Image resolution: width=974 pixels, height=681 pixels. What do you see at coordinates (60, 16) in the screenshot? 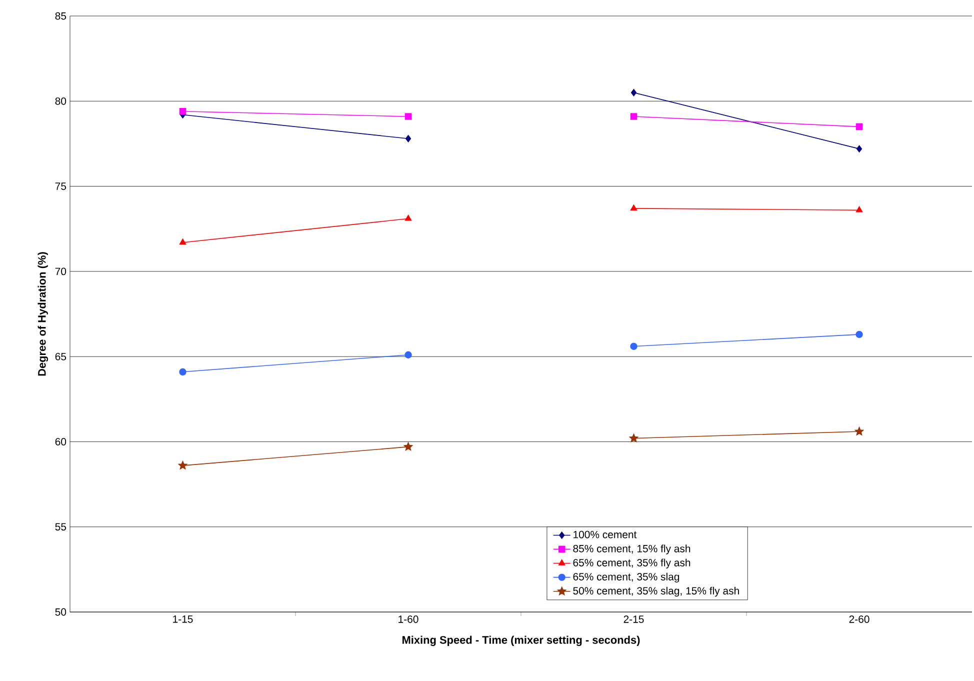
I see `y-tick-label: 85` at bounding box center [60, 16].